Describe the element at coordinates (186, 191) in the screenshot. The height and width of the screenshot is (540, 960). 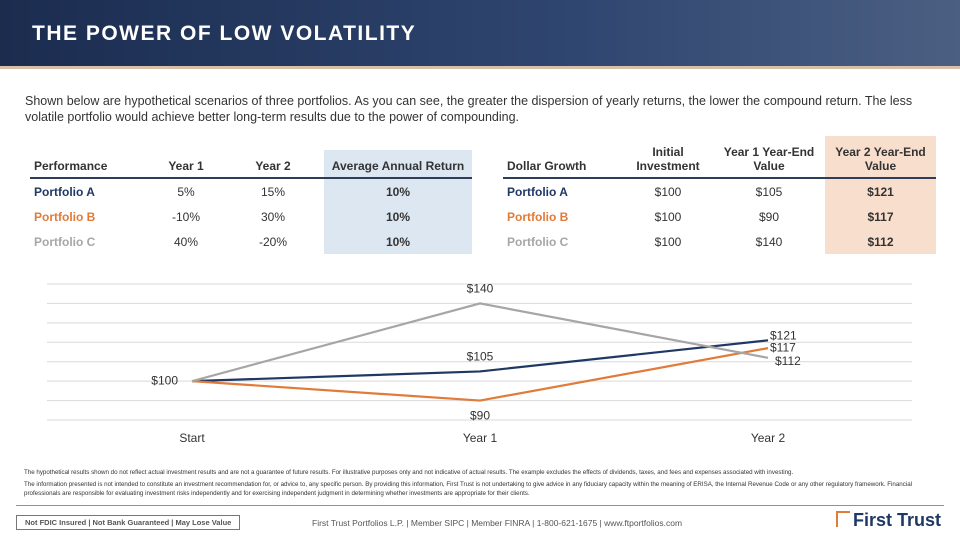
I see `cell: 5%` at that location.